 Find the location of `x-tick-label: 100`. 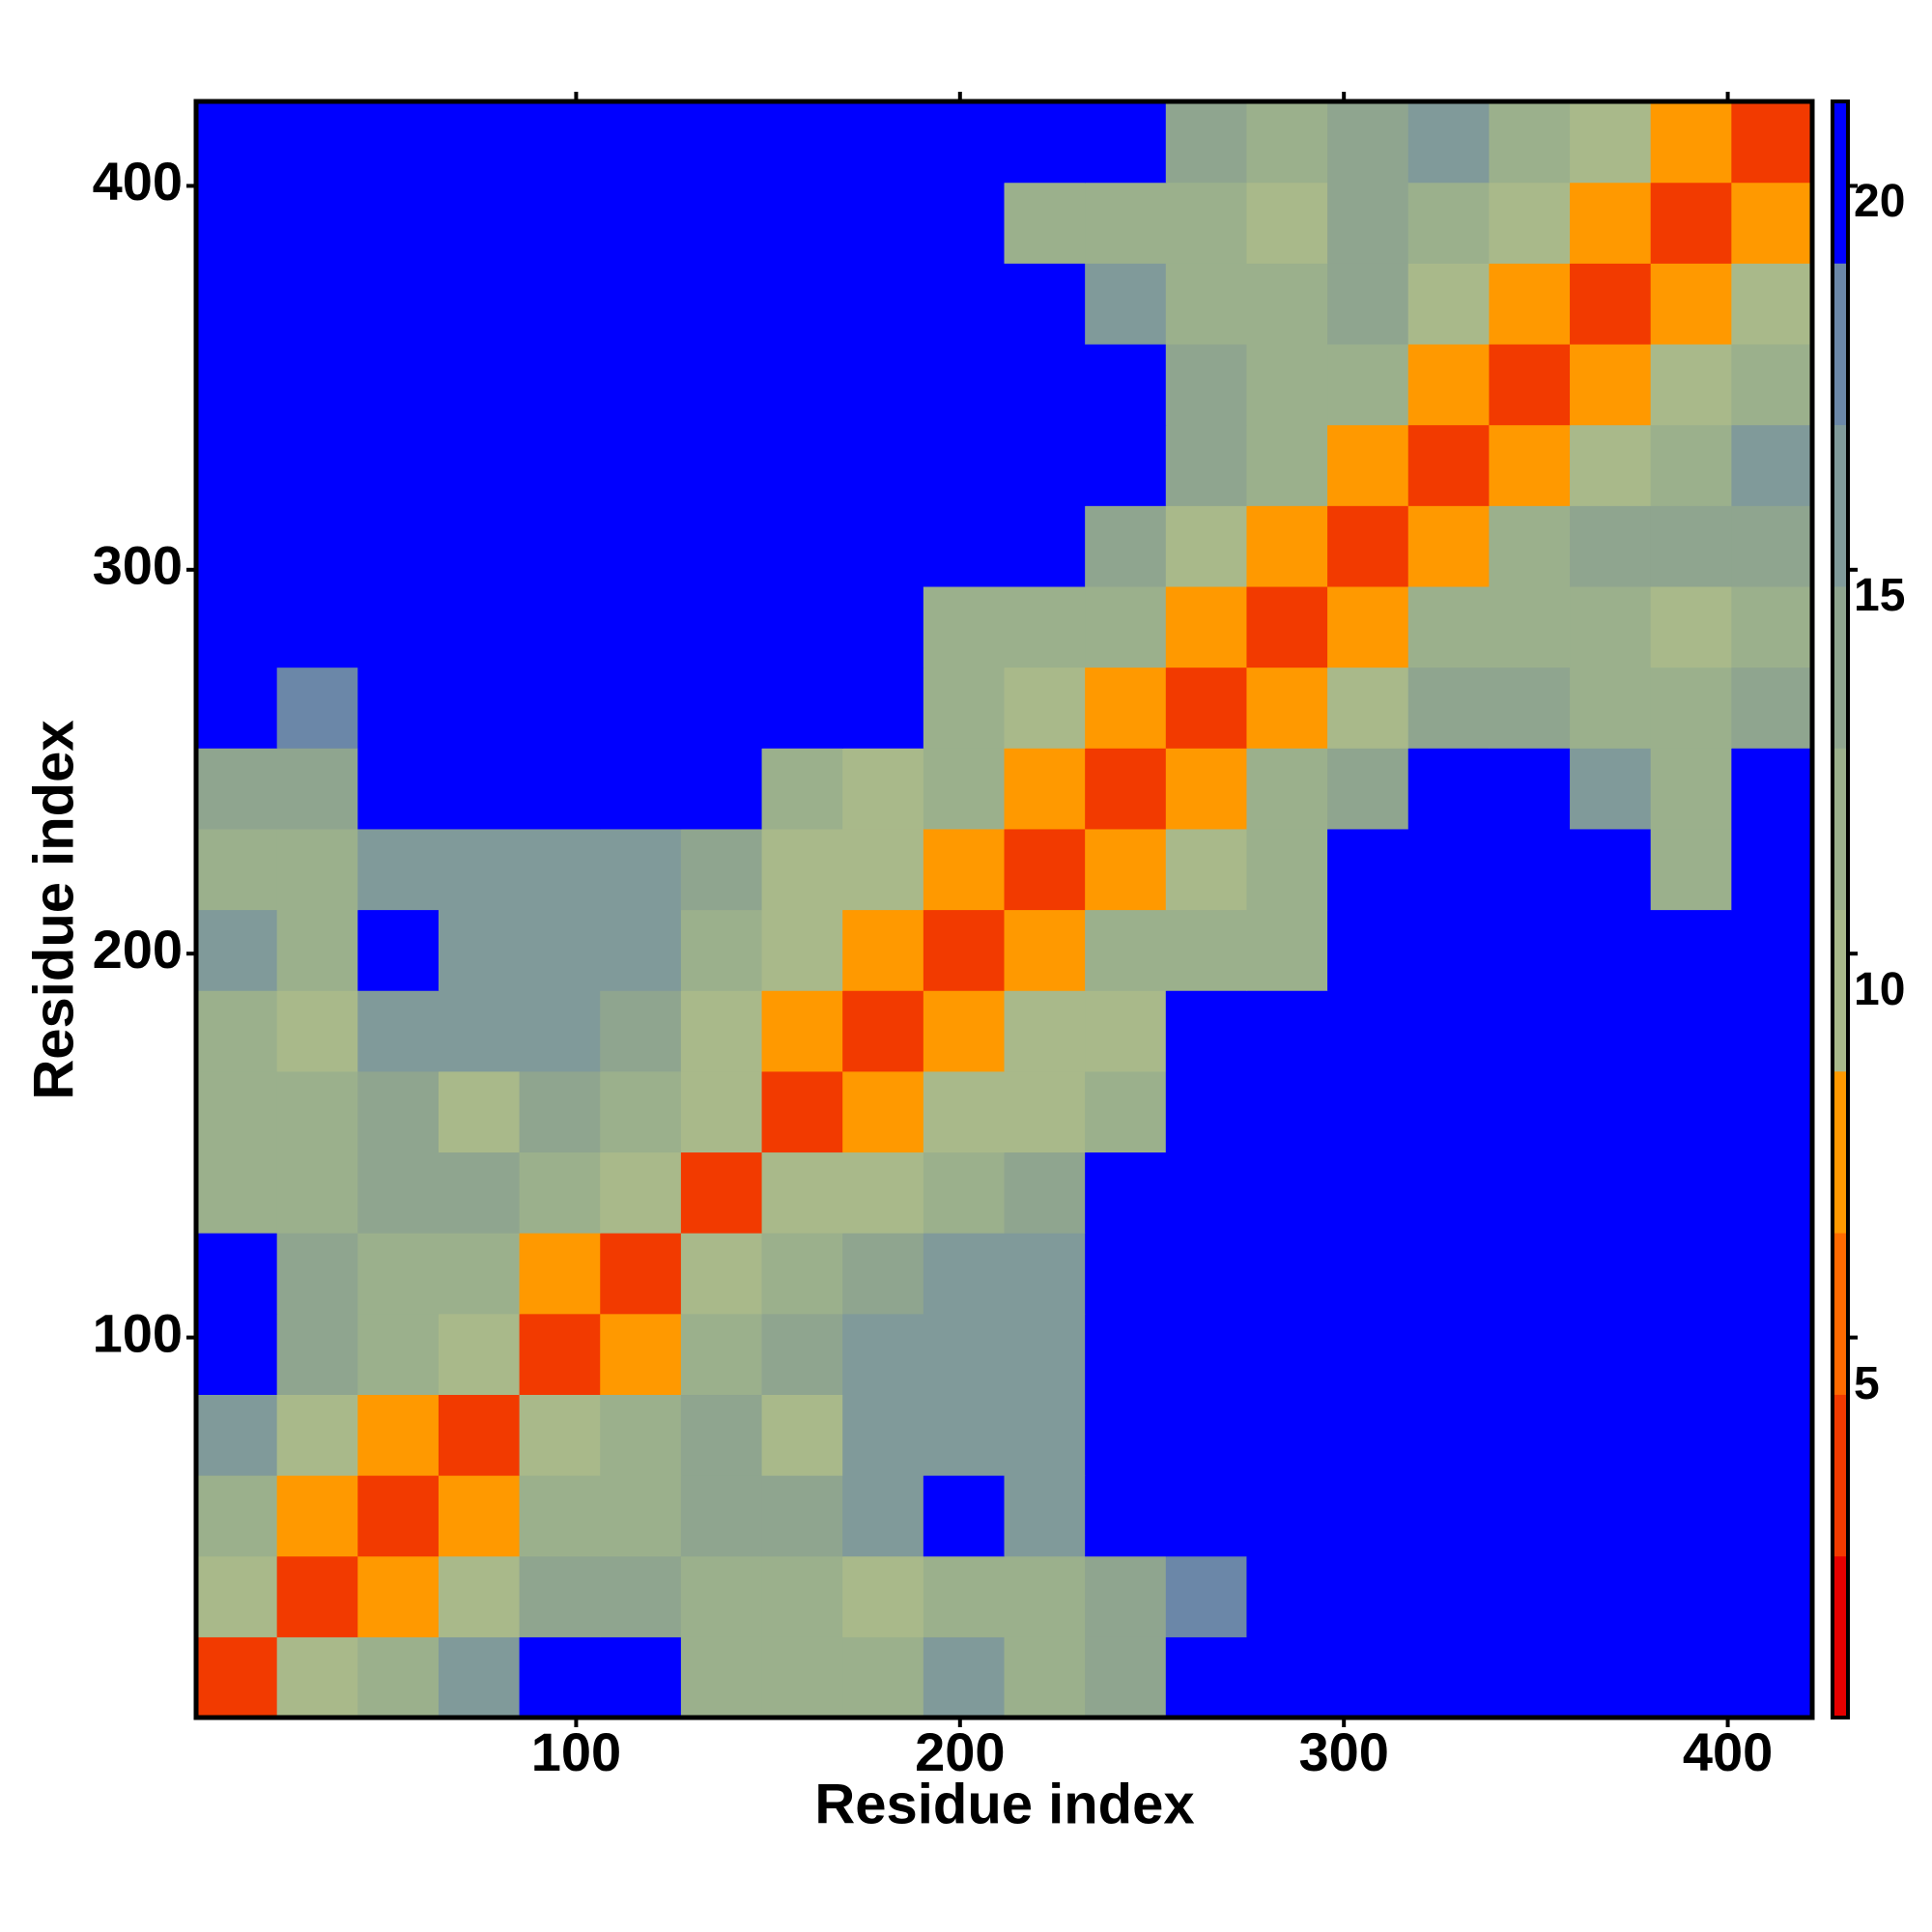

x-tick-label: 100 is located at coordinates (576, 1751).